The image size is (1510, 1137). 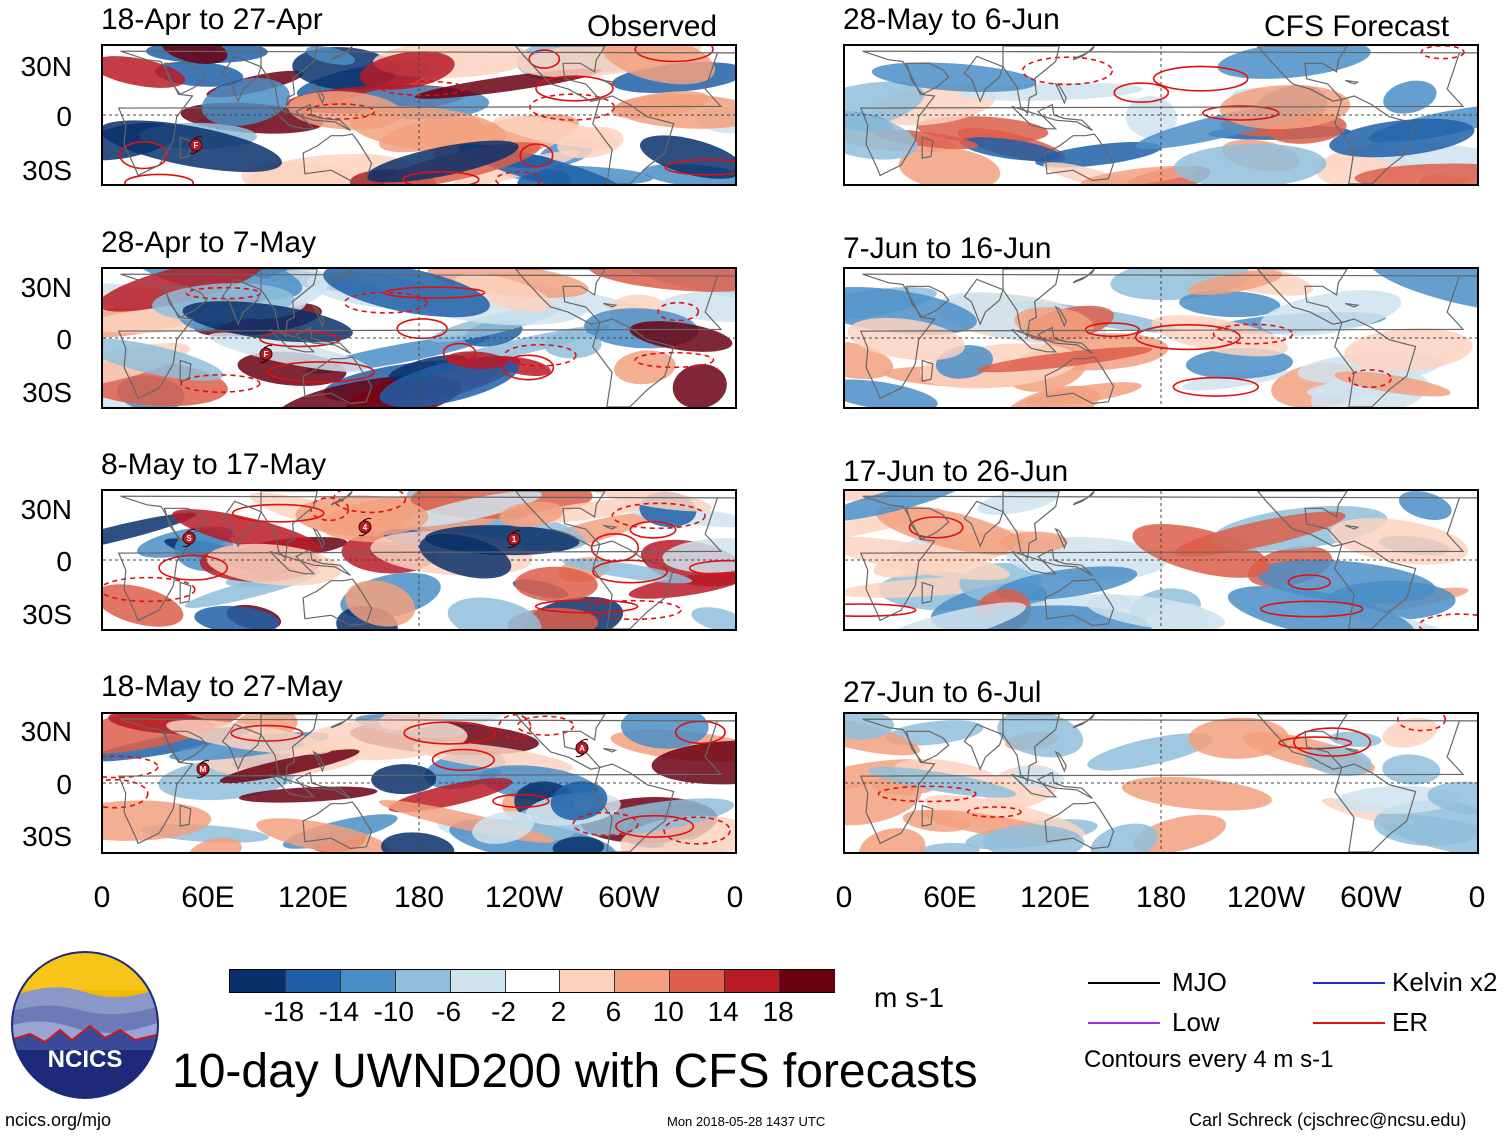 I want to click on cyclone-label: M, so click(x=203, y=769).